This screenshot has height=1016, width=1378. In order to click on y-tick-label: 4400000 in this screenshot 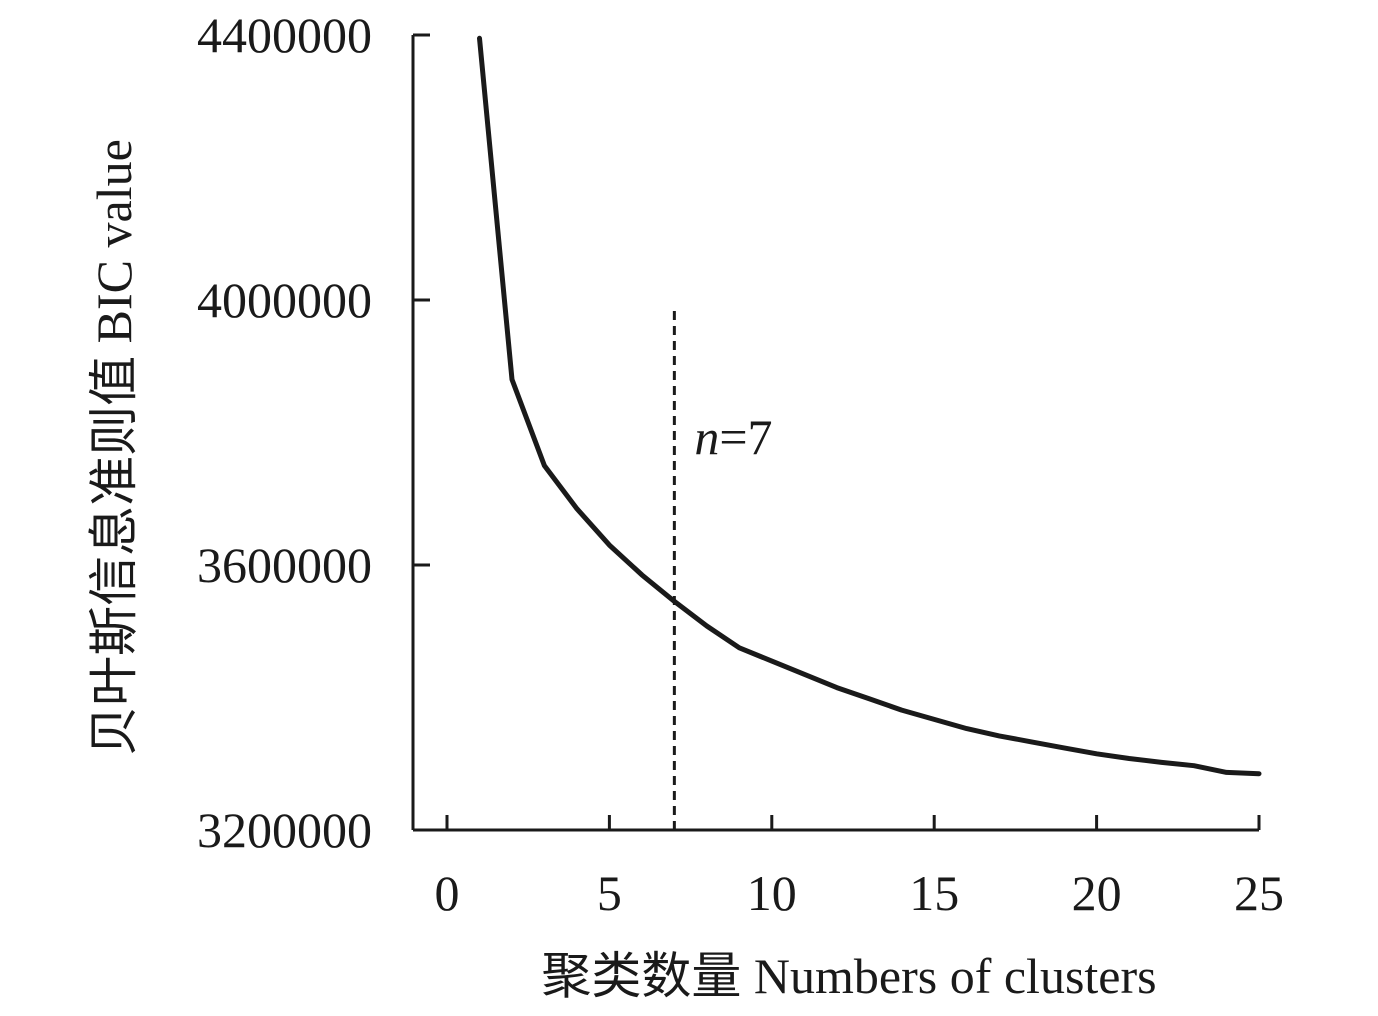, I will do `click(284, 35)`.